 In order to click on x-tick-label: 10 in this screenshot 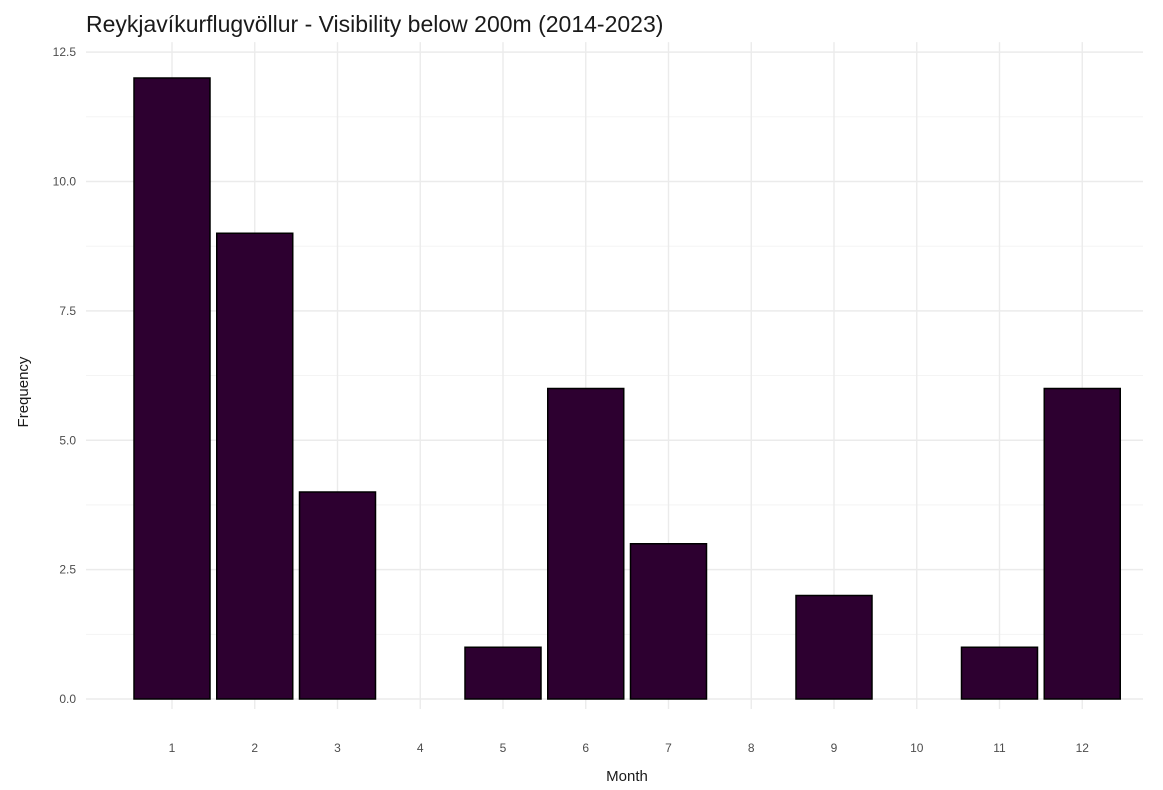, I will do `click(917, 748)`.